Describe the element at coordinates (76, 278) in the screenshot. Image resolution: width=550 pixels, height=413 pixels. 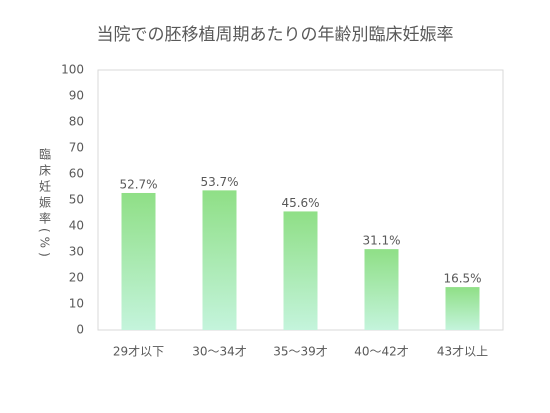
I see `y-tick-label: 20` at that location.